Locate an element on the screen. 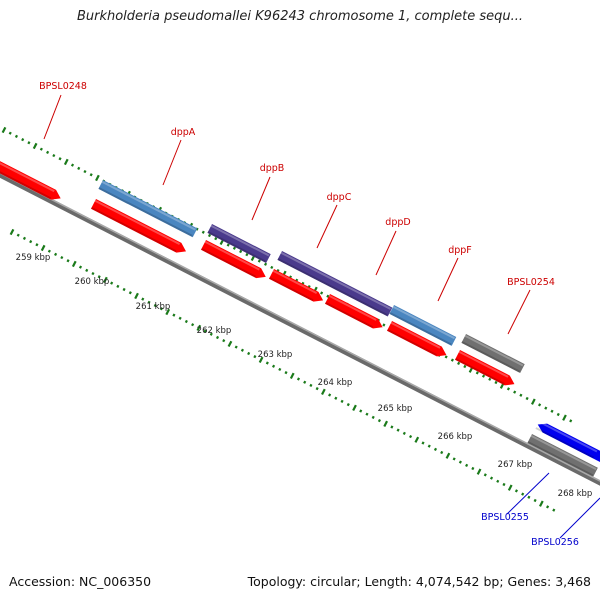 The width and height of the screenshot is (600, 600). gene-label: dppC is located at coordinates (339, 197).